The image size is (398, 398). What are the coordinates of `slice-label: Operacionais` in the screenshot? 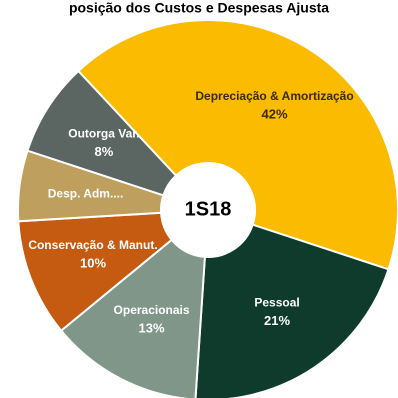 It's located at (152, 310).